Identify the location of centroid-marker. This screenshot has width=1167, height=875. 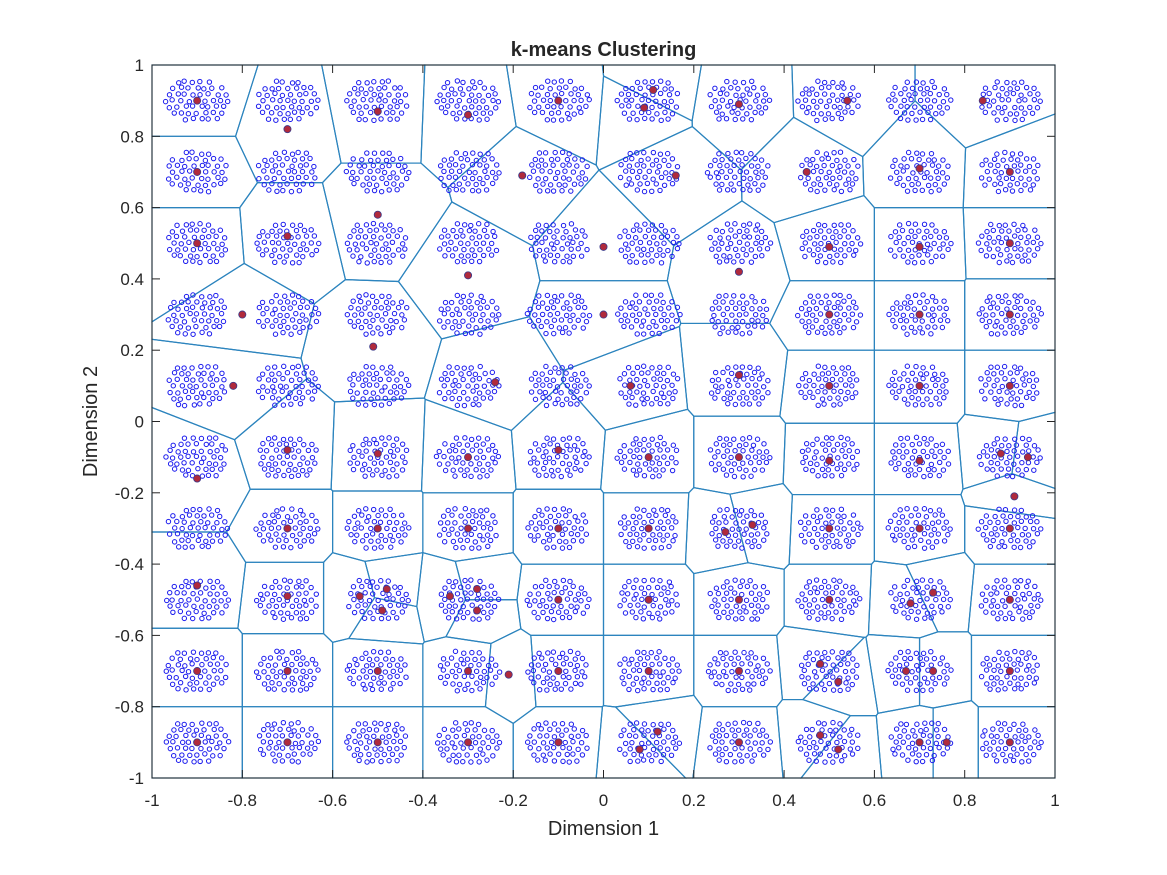
(919, 385).